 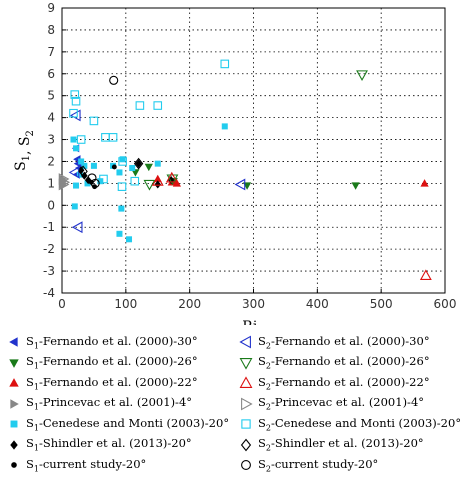 What do you see at coordinates (51, 74) in the screenshot?
I see `y-tick-label: 6` at bounding box center [51, 74].